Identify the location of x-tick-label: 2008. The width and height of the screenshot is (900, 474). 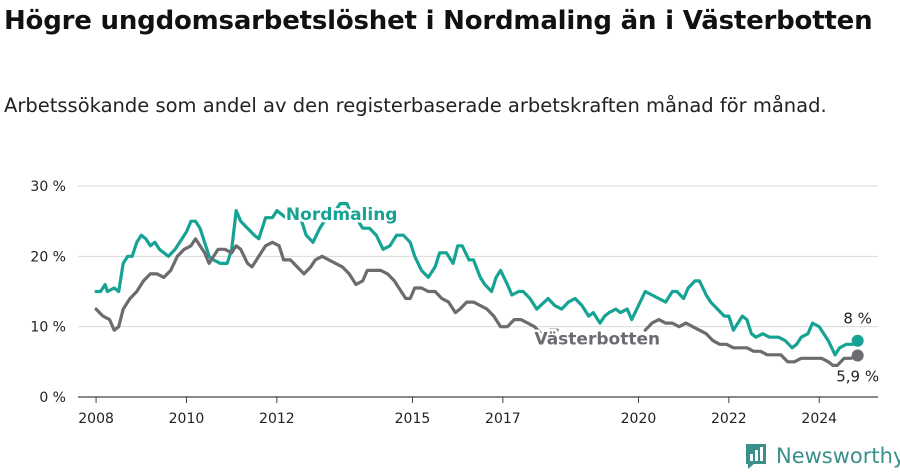
(96, 419).